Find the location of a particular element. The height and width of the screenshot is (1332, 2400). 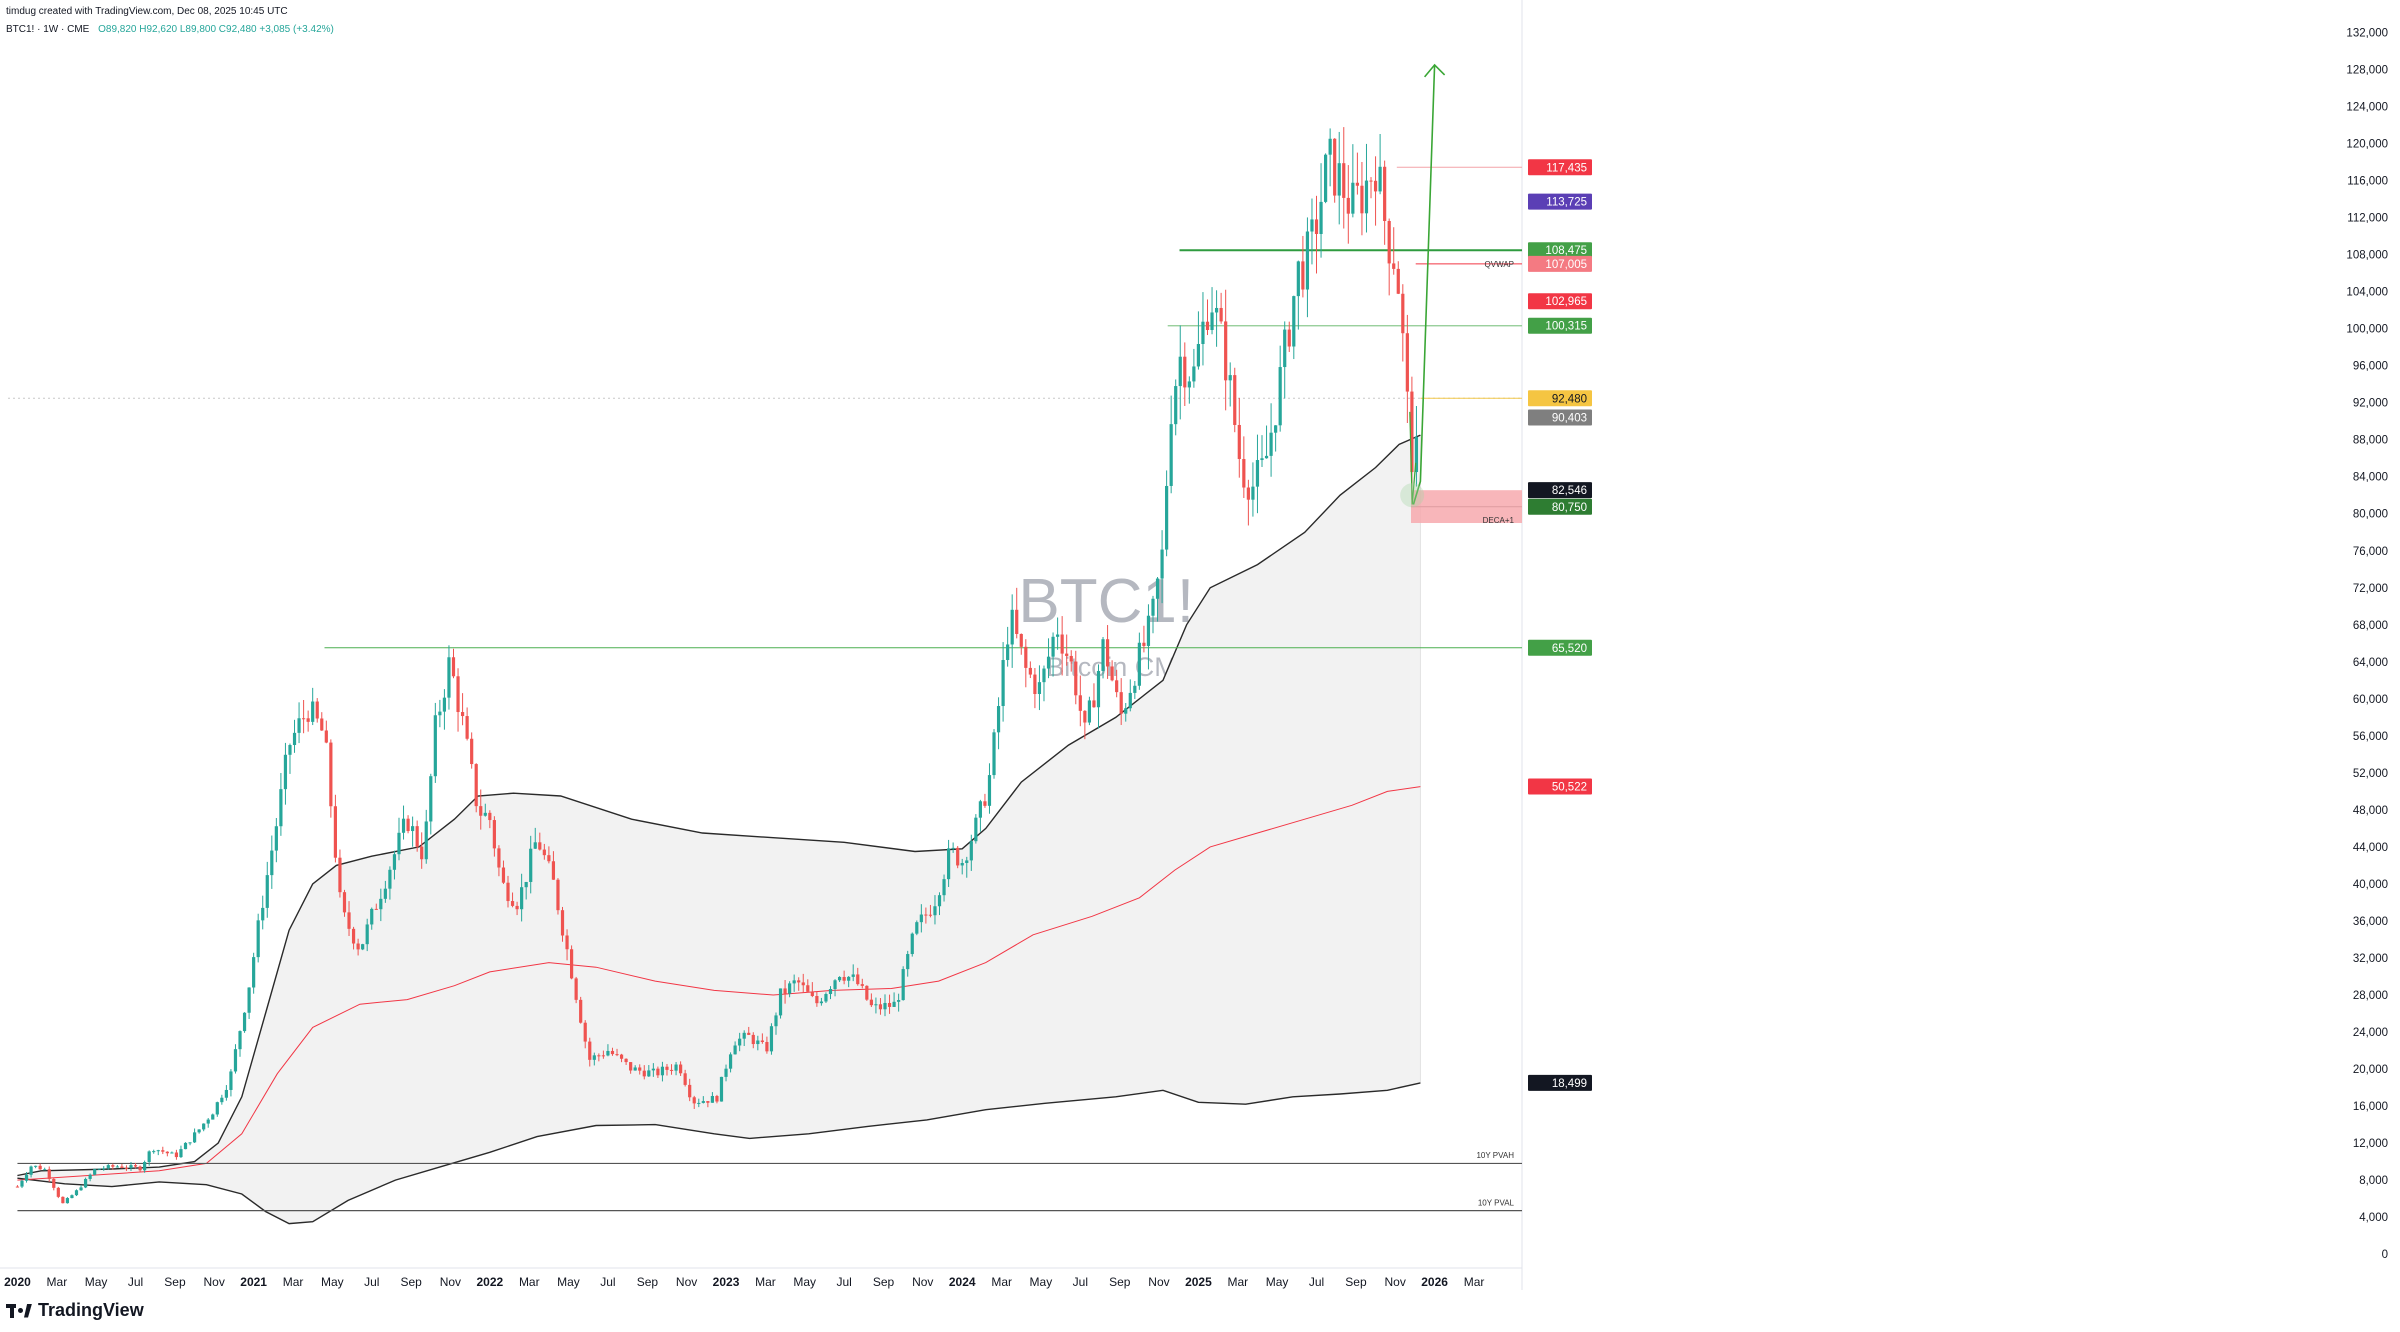

level-label: QVWAP is located at coordinates (1499, 264).